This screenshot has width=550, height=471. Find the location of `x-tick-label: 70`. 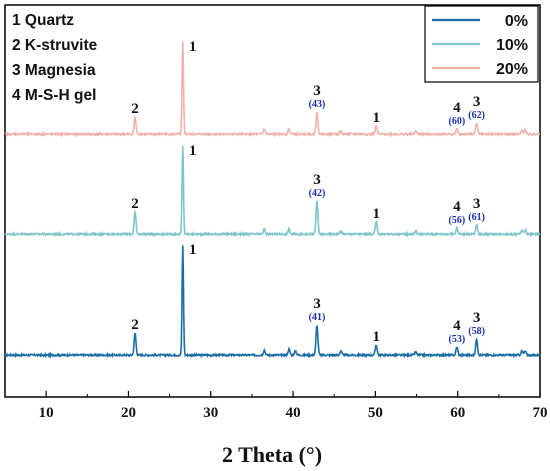

x-tick-label: 70 is located at coordinates (540, 413).